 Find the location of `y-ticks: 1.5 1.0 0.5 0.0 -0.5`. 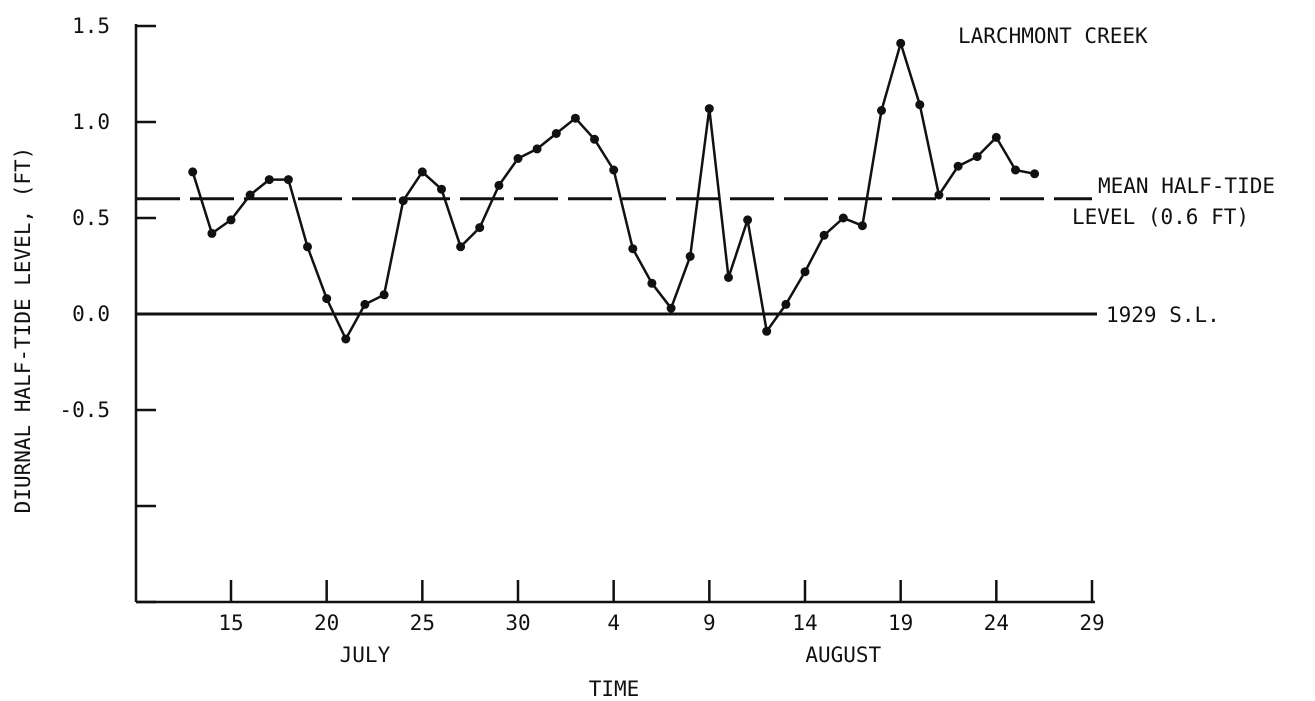

y-ticks: 1.5 1.0 0.5 0.0 -0.5 is located at coordinates (107, 309).